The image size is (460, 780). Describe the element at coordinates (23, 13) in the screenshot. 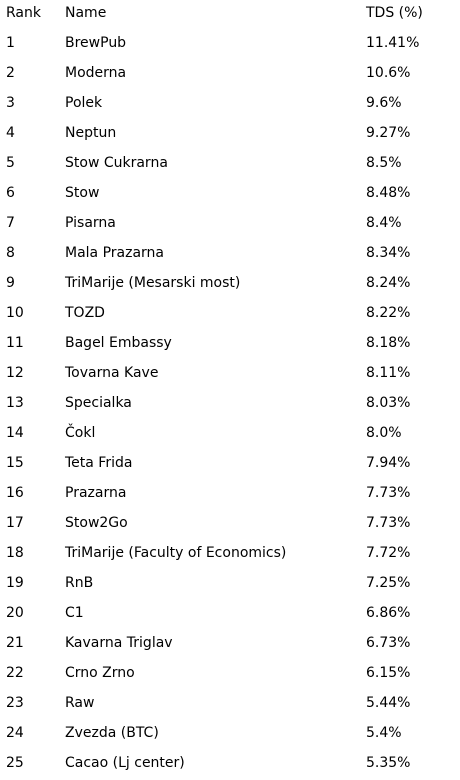

I see `rank-column-header: Rank` at that location.